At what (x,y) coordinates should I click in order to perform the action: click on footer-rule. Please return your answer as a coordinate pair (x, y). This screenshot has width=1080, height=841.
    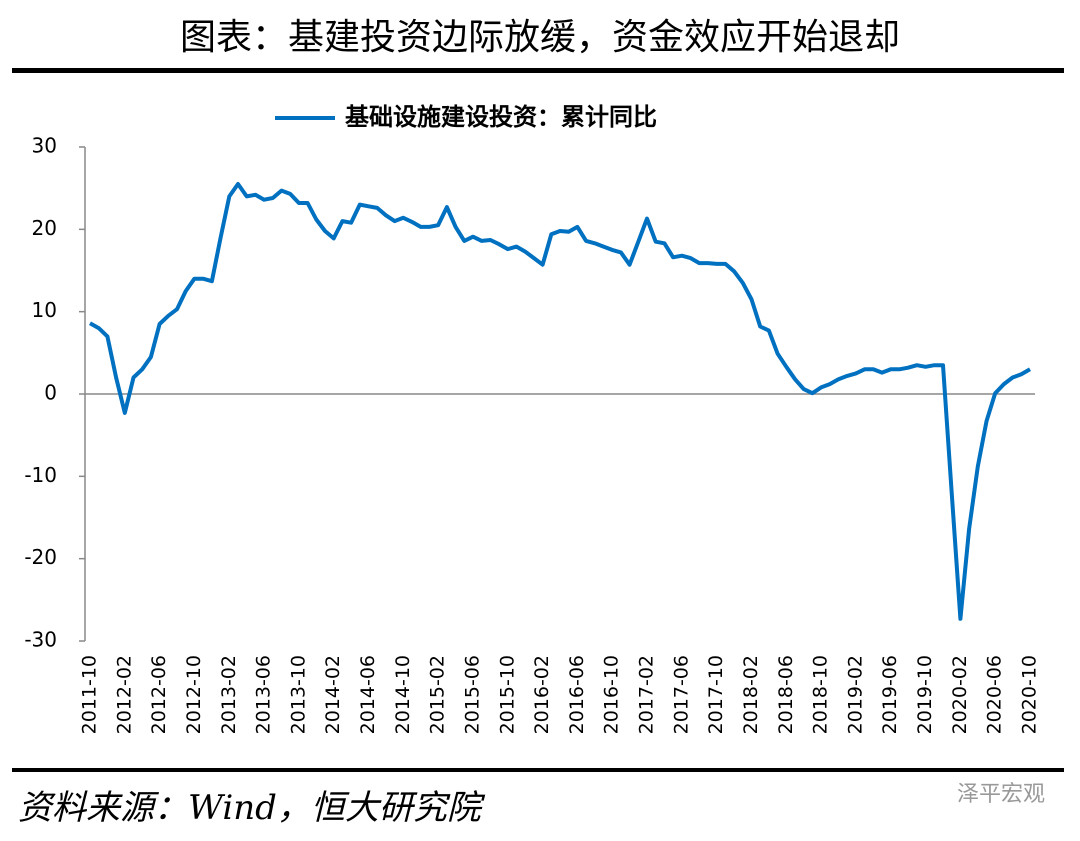
    Looking at the image, I should click on (538, 770).